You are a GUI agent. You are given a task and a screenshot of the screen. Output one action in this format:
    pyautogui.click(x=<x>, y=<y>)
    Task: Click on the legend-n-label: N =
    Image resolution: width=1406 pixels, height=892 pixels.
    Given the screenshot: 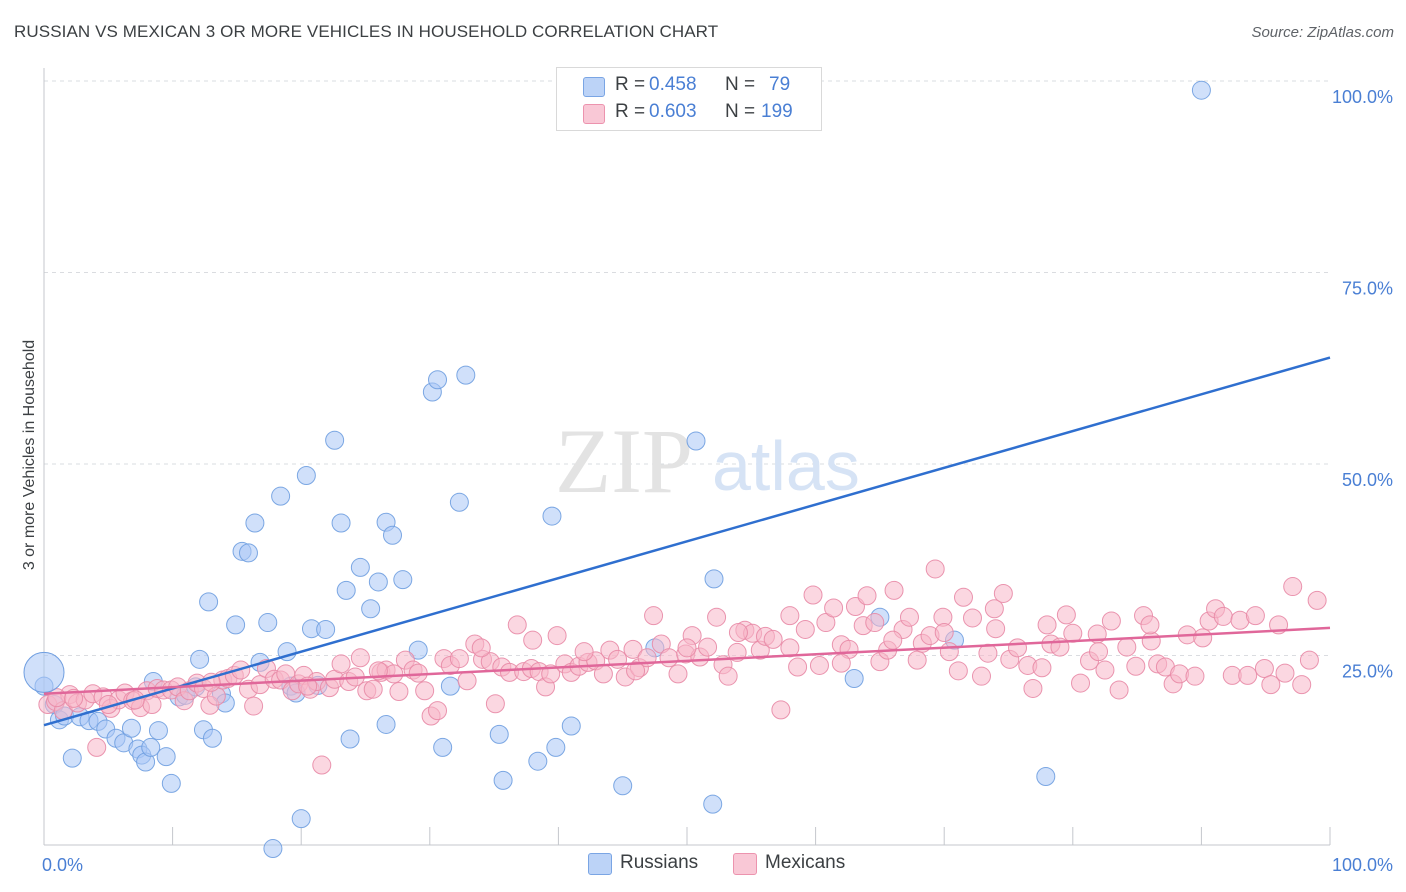 What is the action you would take?
    pyautogui.click(x=740, y=84)
    